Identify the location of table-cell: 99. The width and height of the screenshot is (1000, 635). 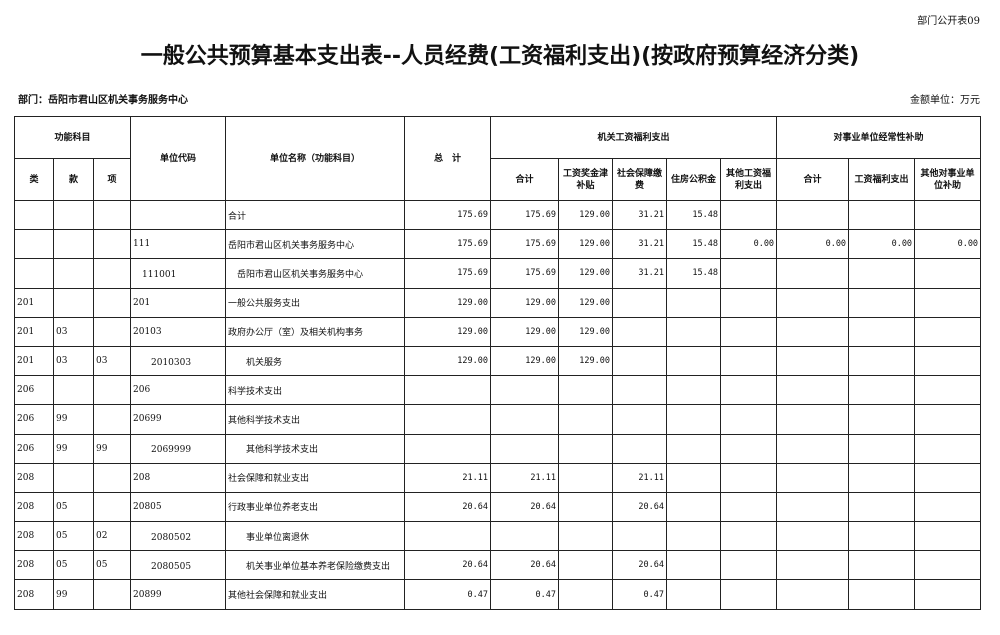
(73, 594).